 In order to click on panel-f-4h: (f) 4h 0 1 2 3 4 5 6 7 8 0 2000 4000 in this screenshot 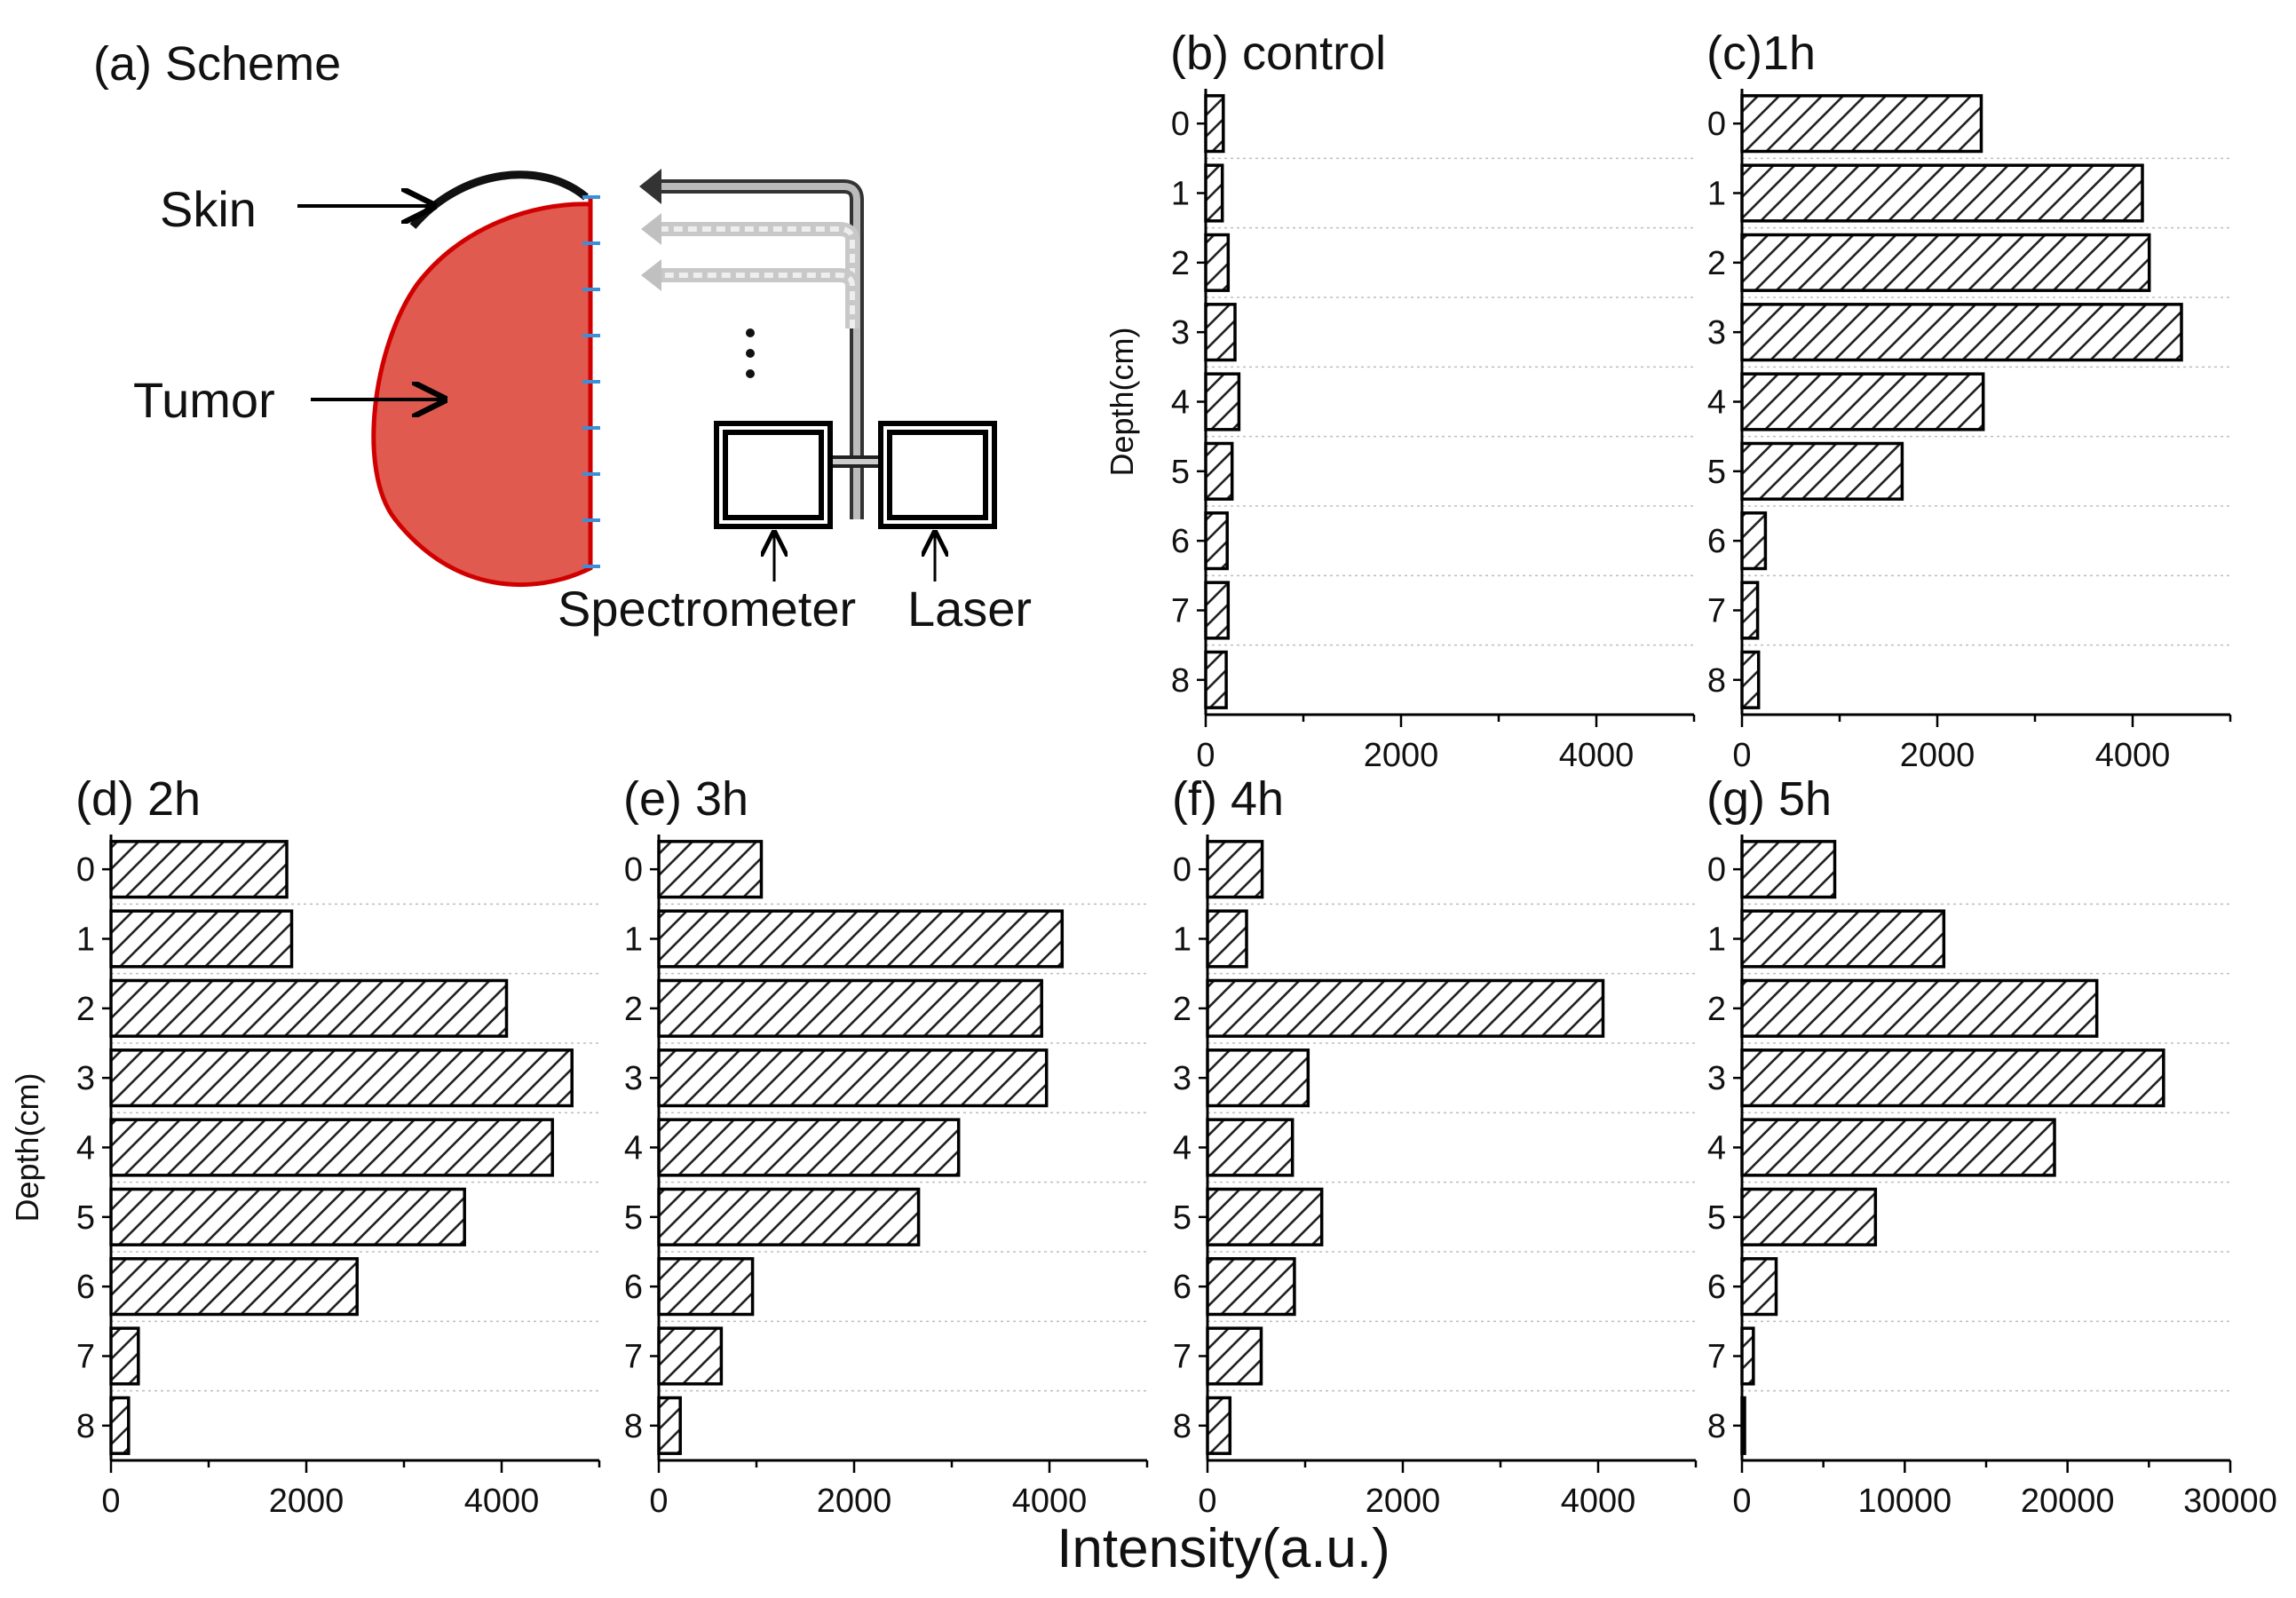, I will do `click(1435, 1146)`.